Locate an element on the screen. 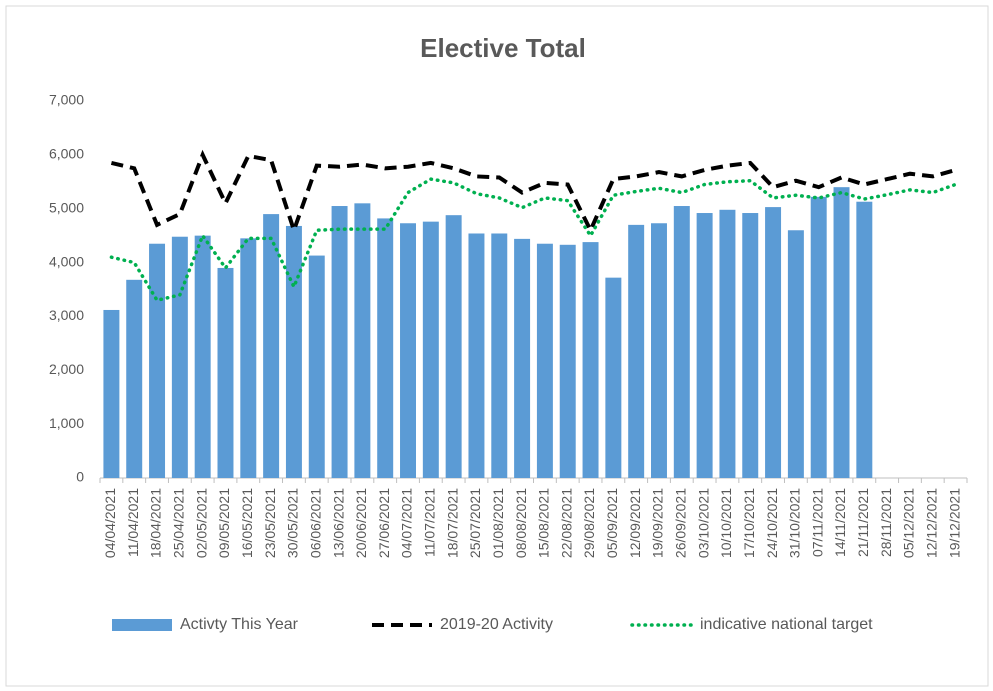  line is located at coordinates (533, 193).